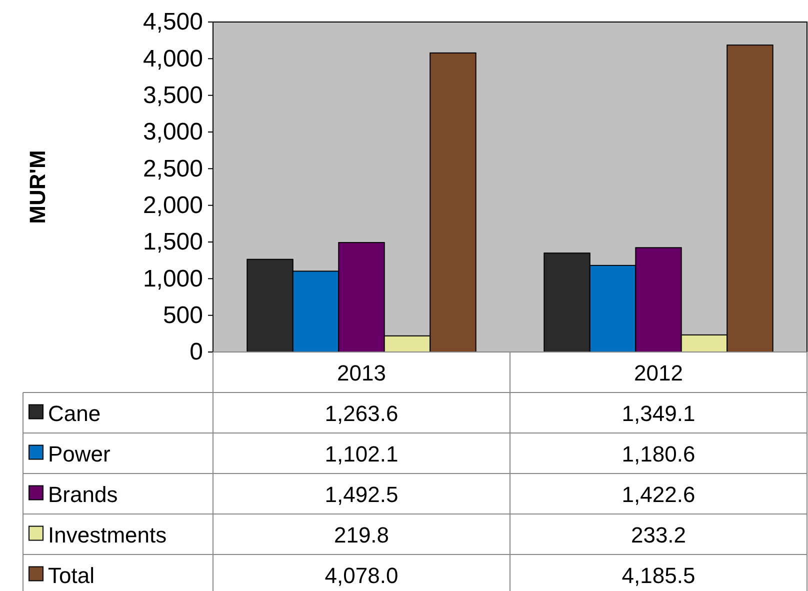  What do you see at coordinates (182, 316) in the screenshot?
I see `y-tick-label: 500` at bounding box center [182, 316].